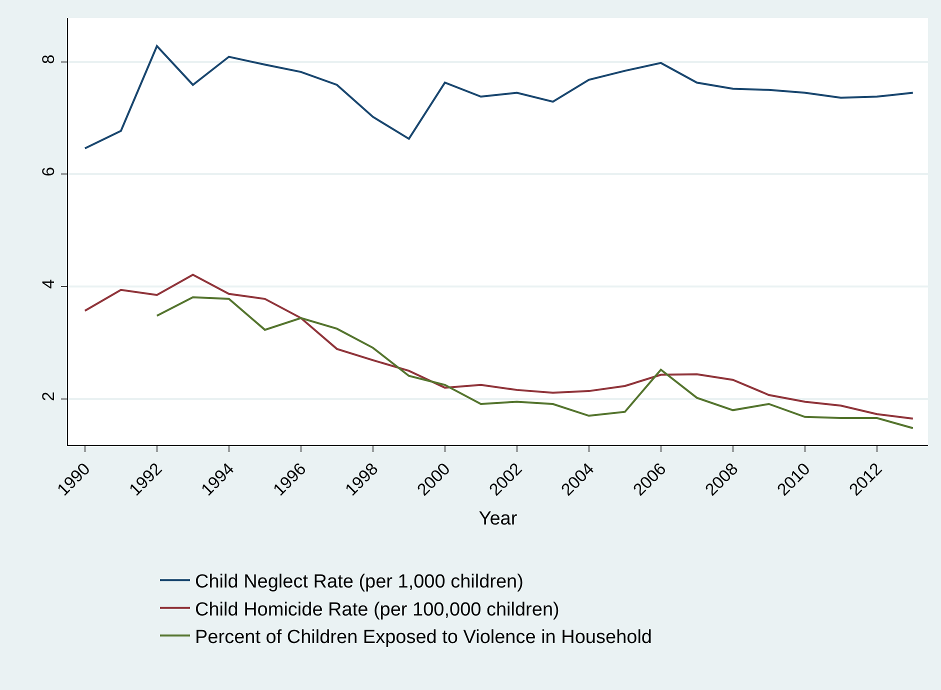 The image size is (941, 690). I want to click on y-tick-label: 6, so click(48, 171).